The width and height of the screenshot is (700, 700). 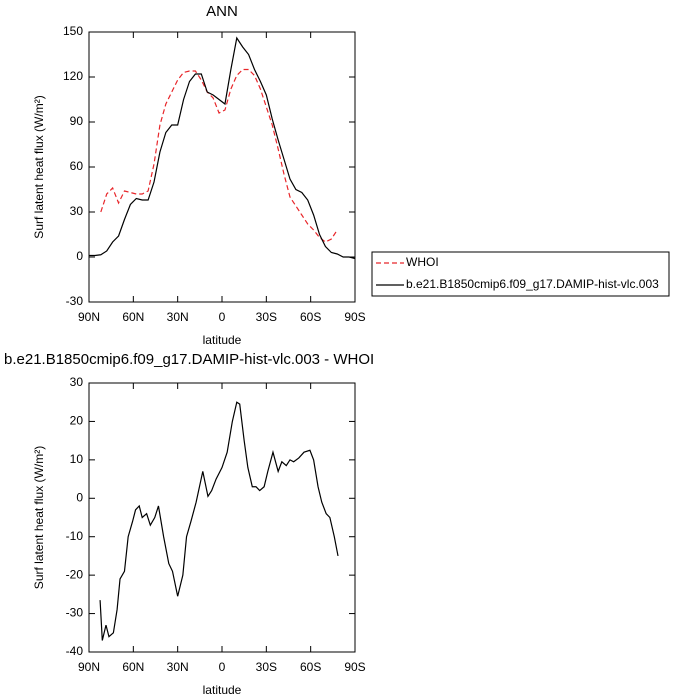 I want to click on y-tick-label: -20, so click(x=75, y=574).